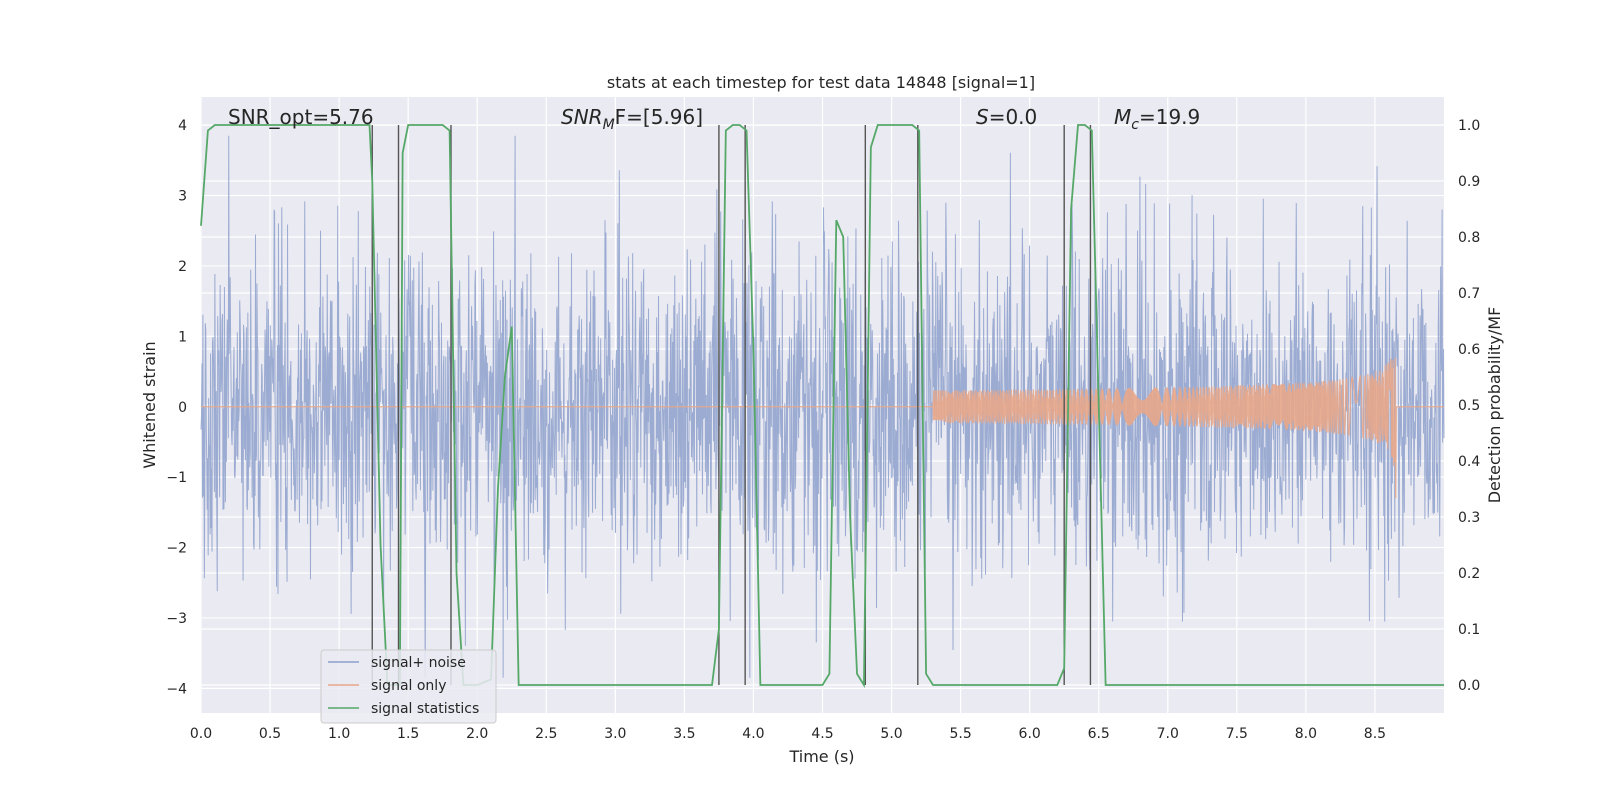 The width and height of the screenshot is (1600, 800). Describe the element at coordinates (1469, 462) in the screenshot. I see `y-right-tick-label-6: 0.4` at that location.